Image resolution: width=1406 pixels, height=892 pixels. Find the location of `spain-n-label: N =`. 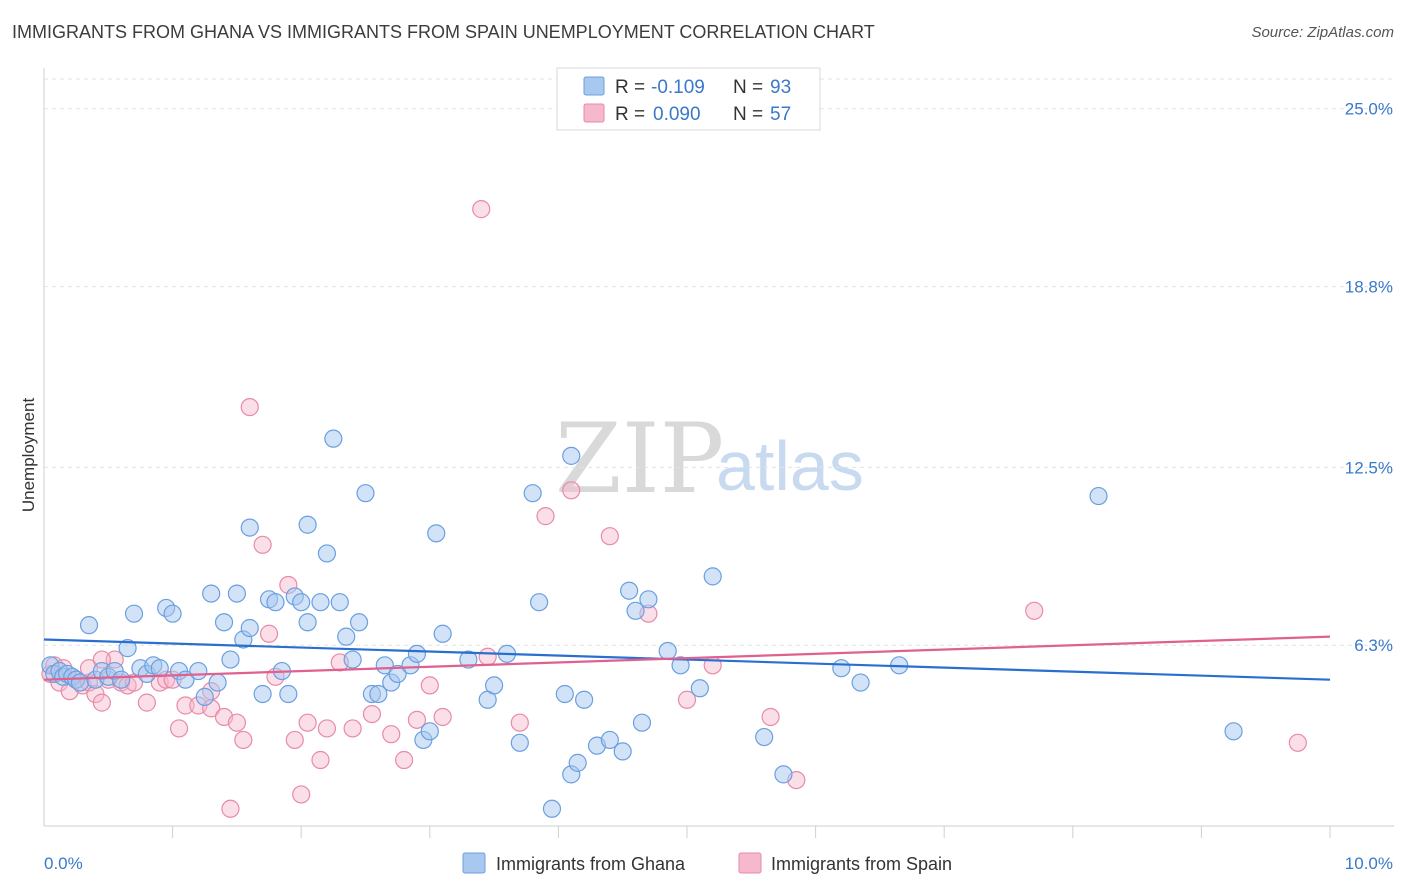

spain-n-label: N = is located at coordinates (748, 114).